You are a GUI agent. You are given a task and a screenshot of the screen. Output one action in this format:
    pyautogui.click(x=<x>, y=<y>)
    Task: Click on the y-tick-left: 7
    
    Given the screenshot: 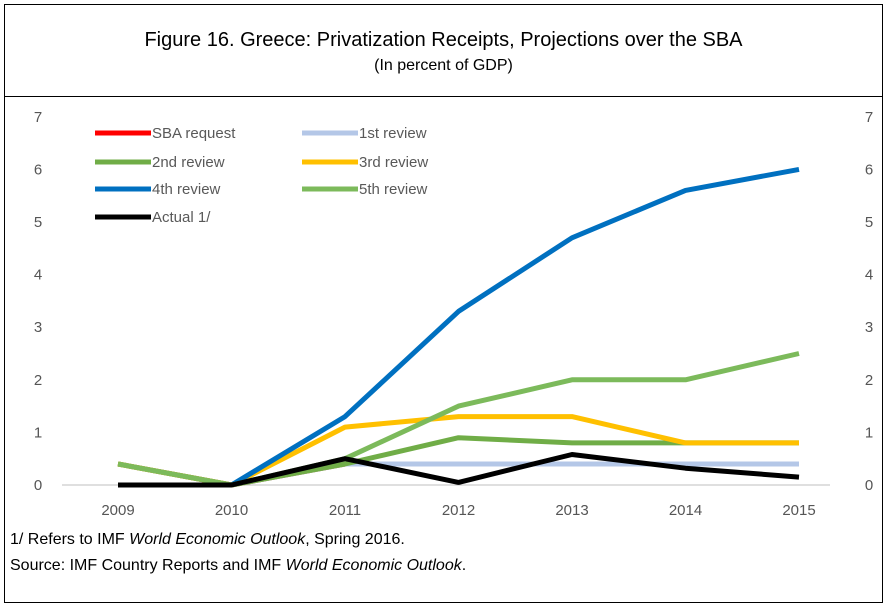 What is the action you would take?
    pyautogui.click(x=38, y=117)
    